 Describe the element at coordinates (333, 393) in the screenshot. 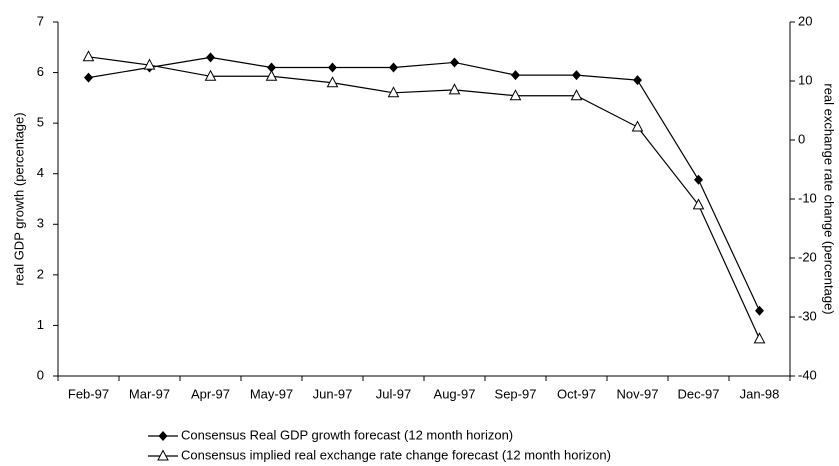

I see `x-tick-label: Jun-97` at that location.